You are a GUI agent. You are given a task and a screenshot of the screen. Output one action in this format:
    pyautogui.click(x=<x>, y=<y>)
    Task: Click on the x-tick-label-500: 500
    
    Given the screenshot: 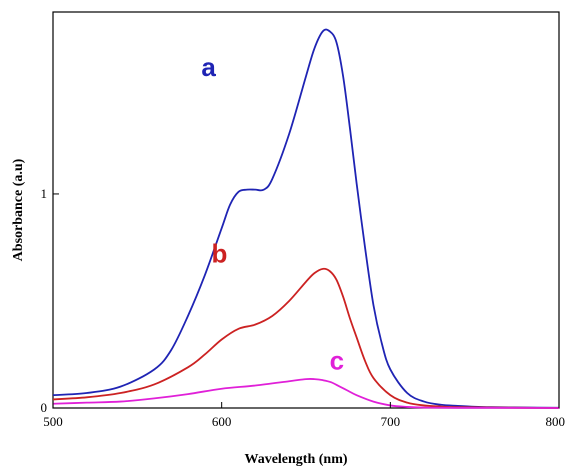 What is the action you would take?
    pyautogui.click(x=53, y=421)
    